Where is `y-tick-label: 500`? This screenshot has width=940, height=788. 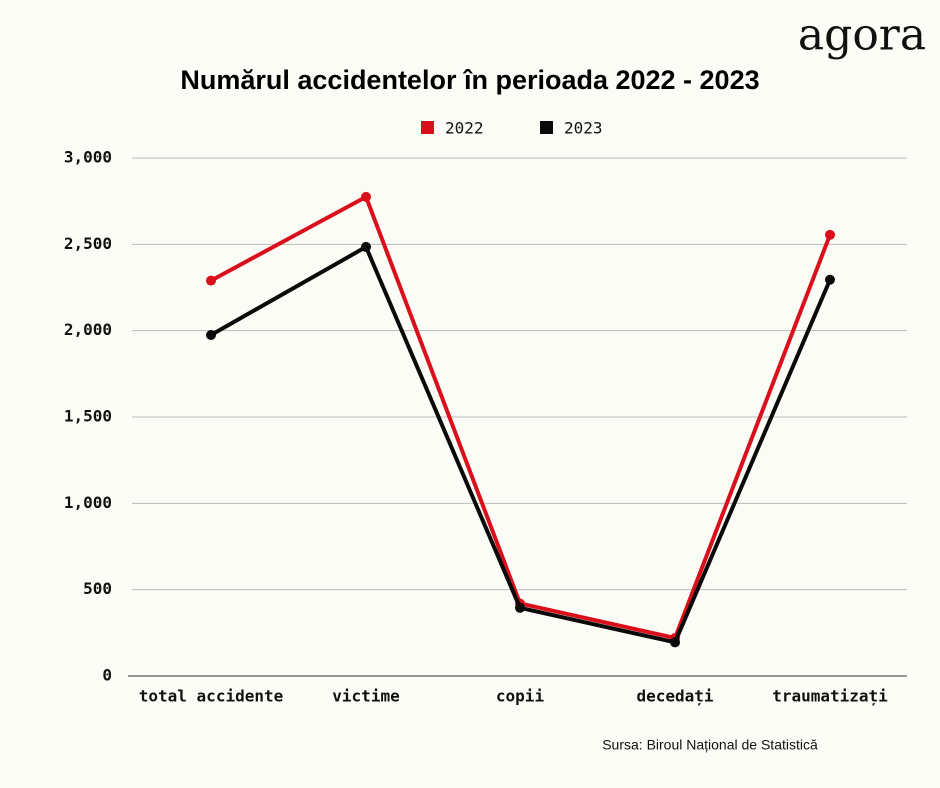 y-tick-label: 500 is located at coordinates (97, 588).